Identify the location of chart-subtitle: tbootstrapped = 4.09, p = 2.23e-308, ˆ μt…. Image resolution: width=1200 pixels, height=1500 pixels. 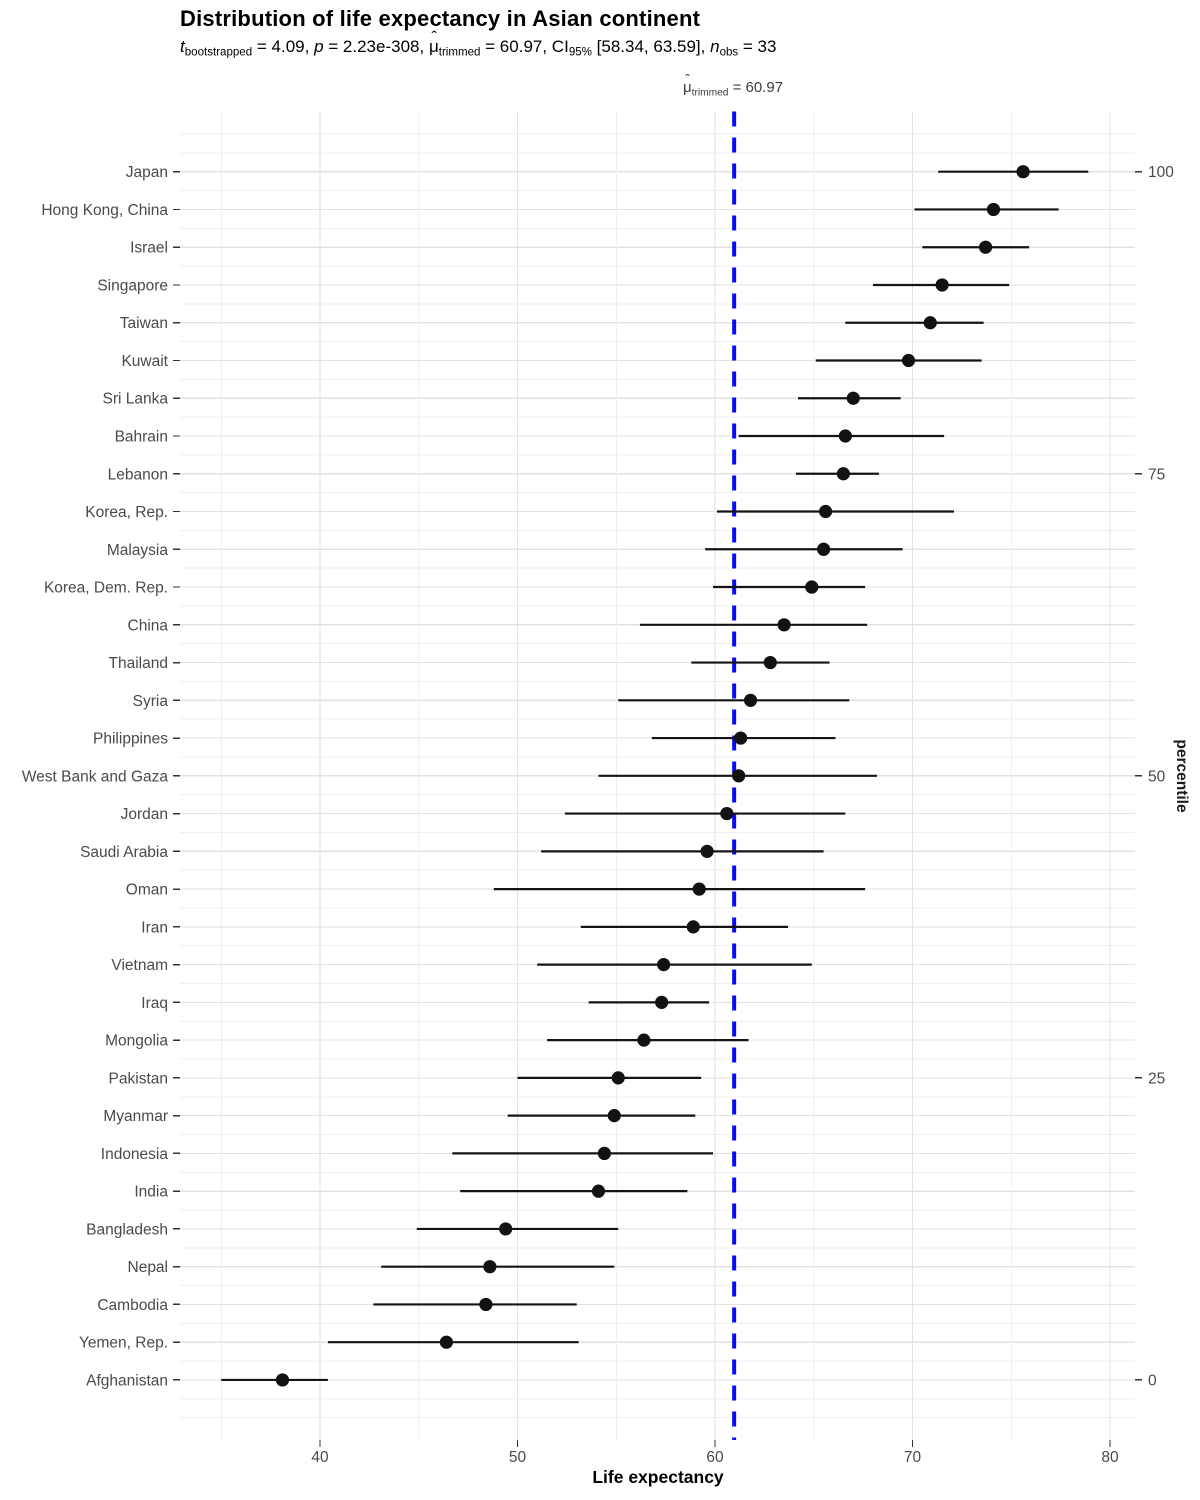
(478, 43).